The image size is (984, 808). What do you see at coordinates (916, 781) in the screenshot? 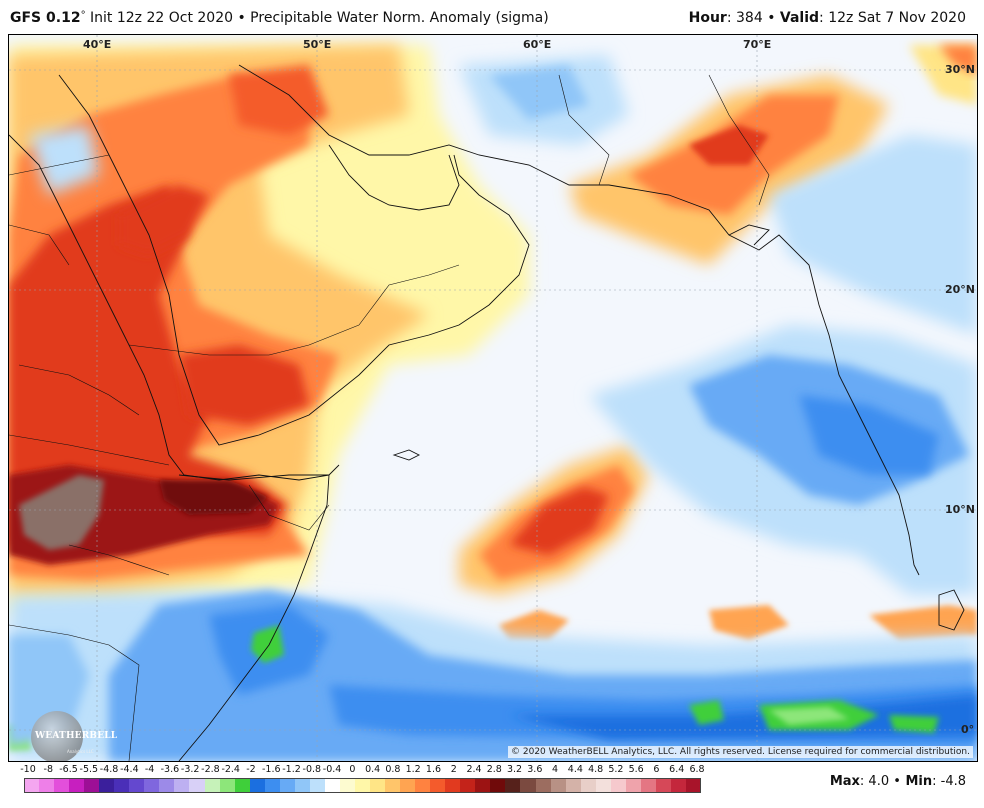
I see `min-label: Min` at bounding box center [916, 781].